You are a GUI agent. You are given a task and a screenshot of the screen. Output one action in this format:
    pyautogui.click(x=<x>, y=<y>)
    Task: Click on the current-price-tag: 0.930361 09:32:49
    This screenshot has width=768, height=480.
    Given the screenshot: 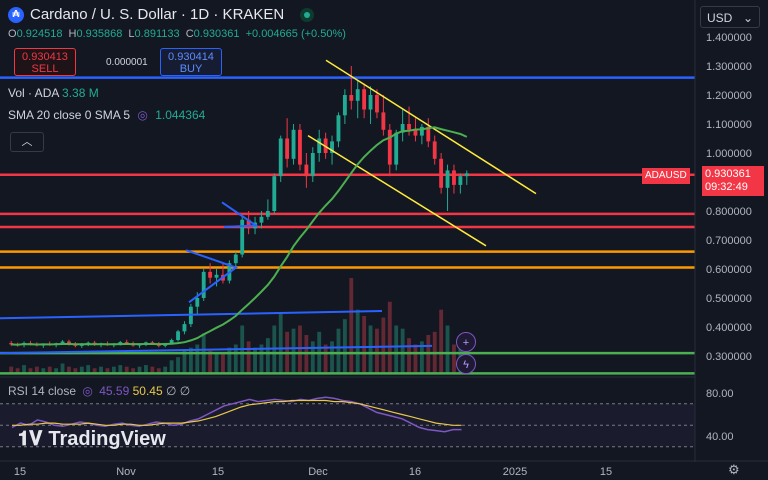 What is the action you would take?
    pyautogui.click(x=733, y=181)
    